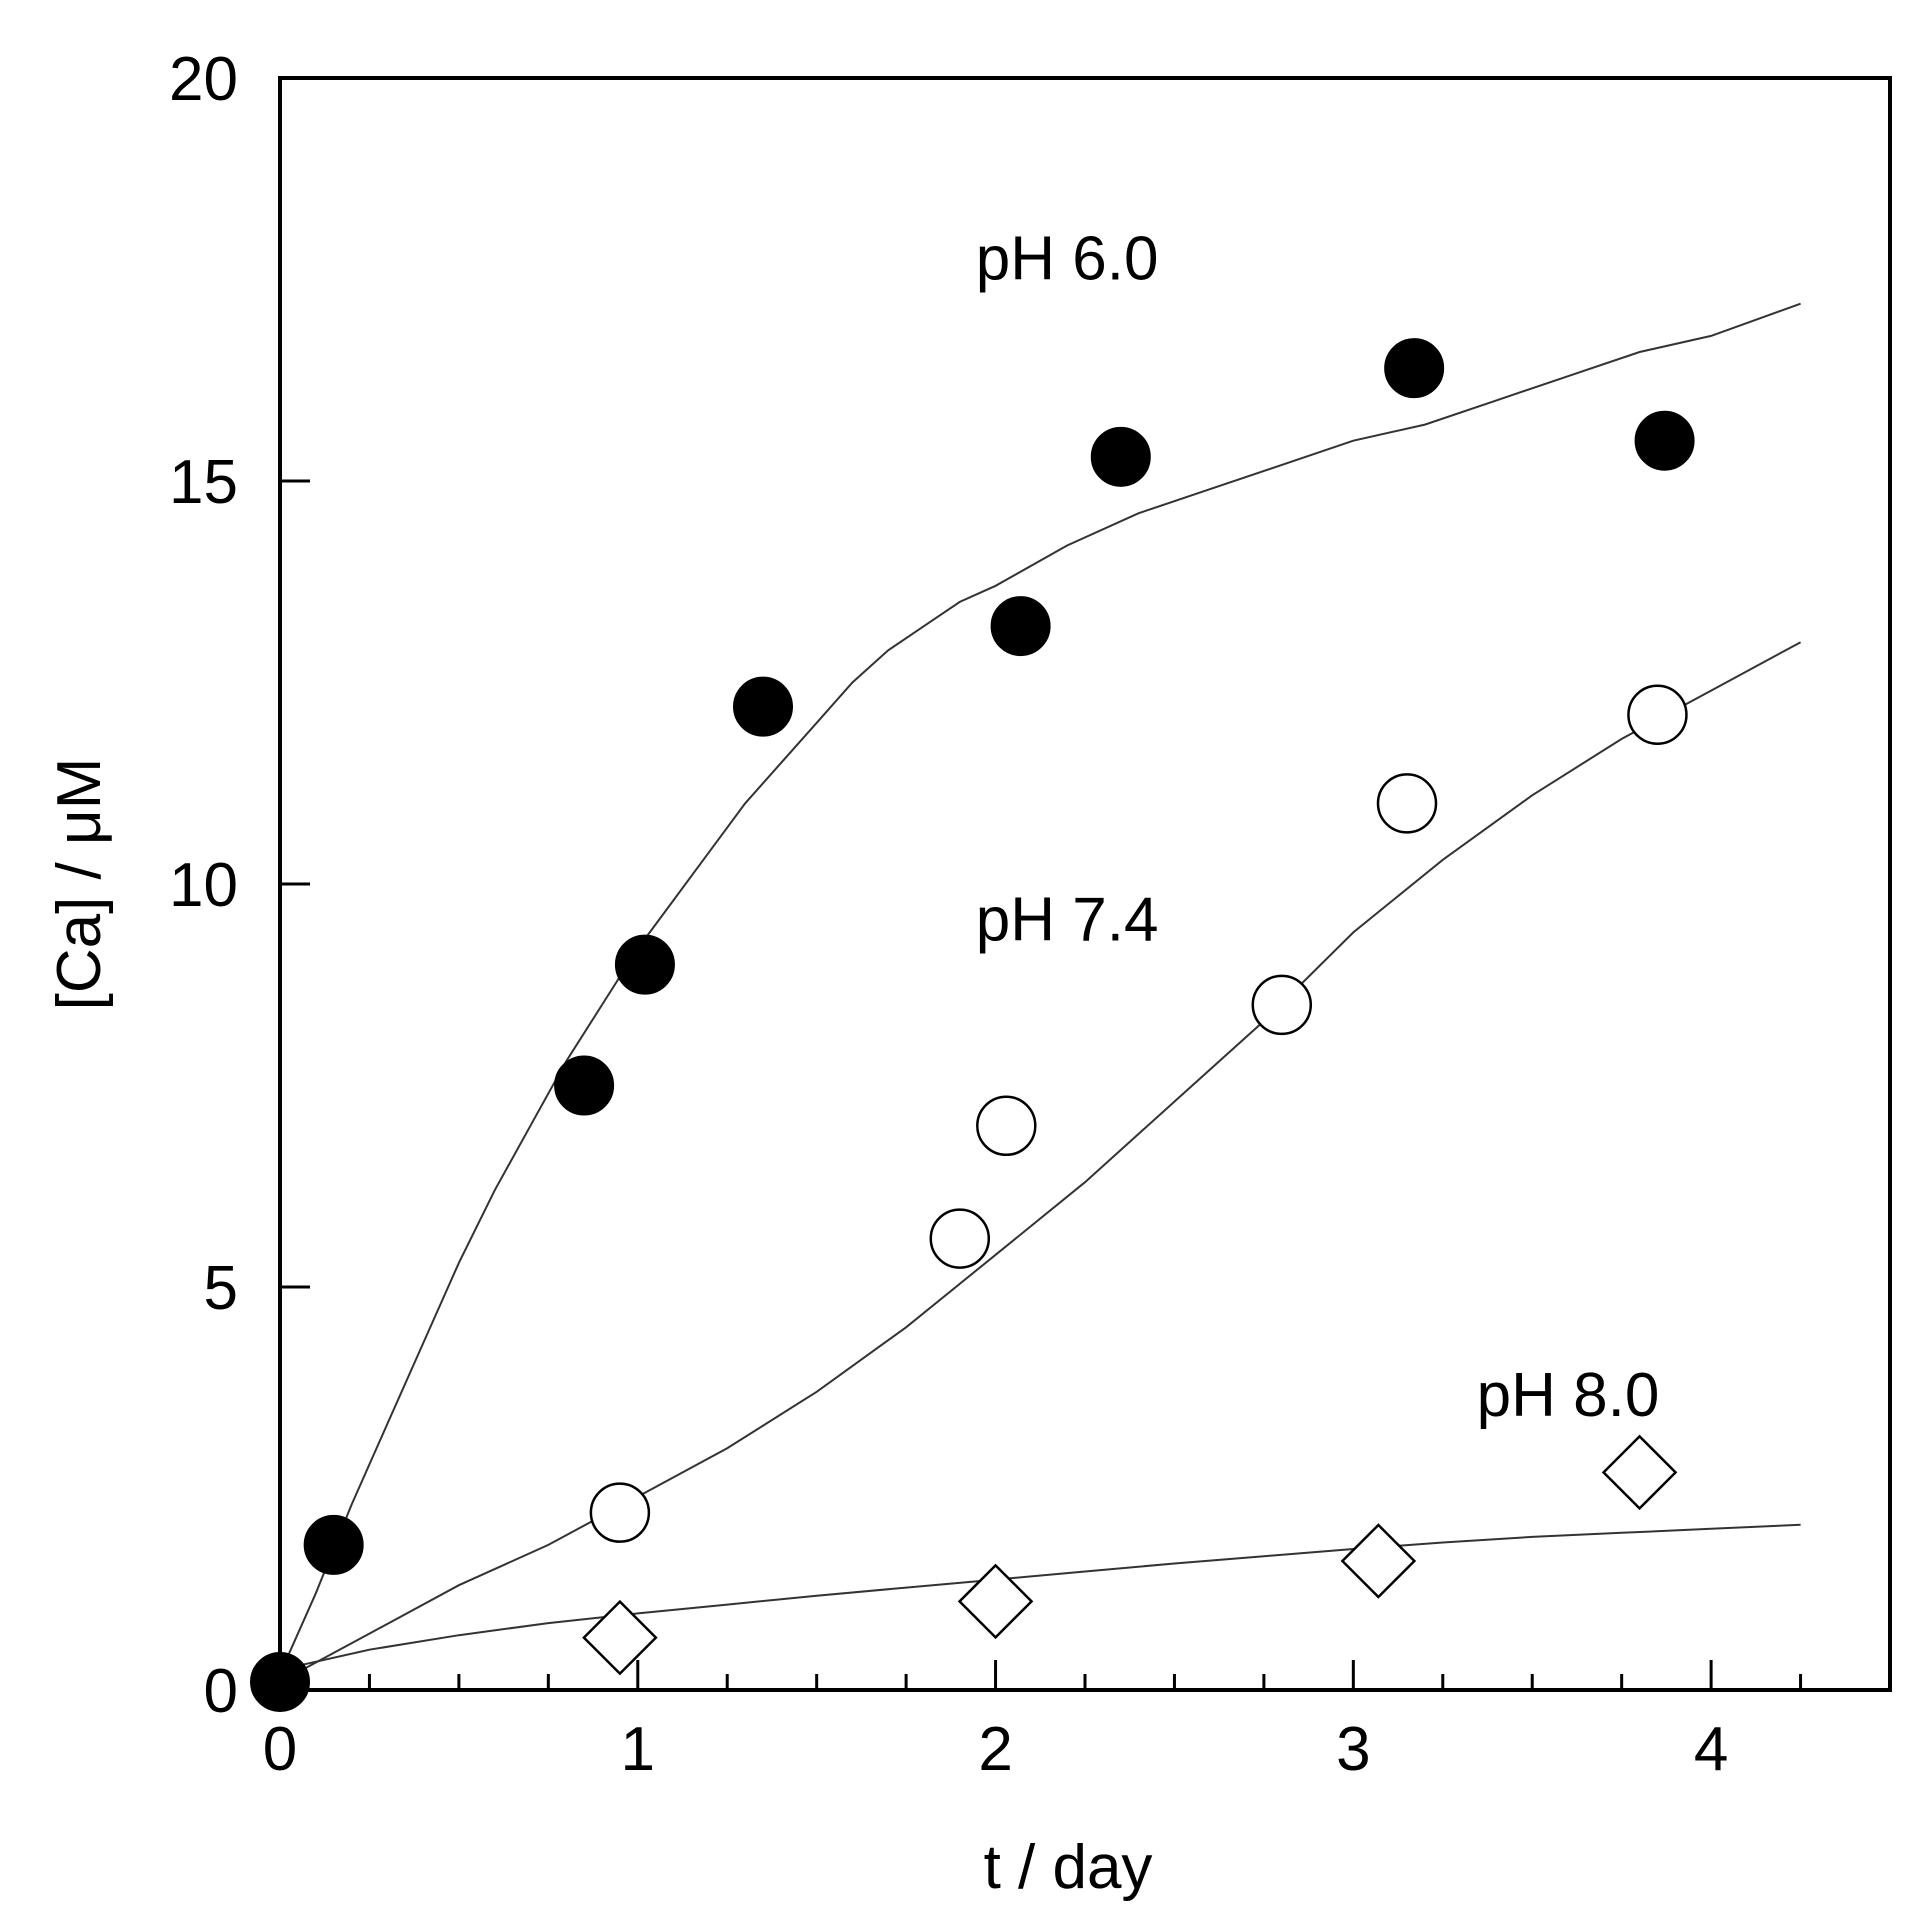 The width and height of the screenshot is (1923, 1918). Describe the element at coordinates (239, 885) in the screenshot. I see `y-ticks: 0 5 10 15 20` at that location.